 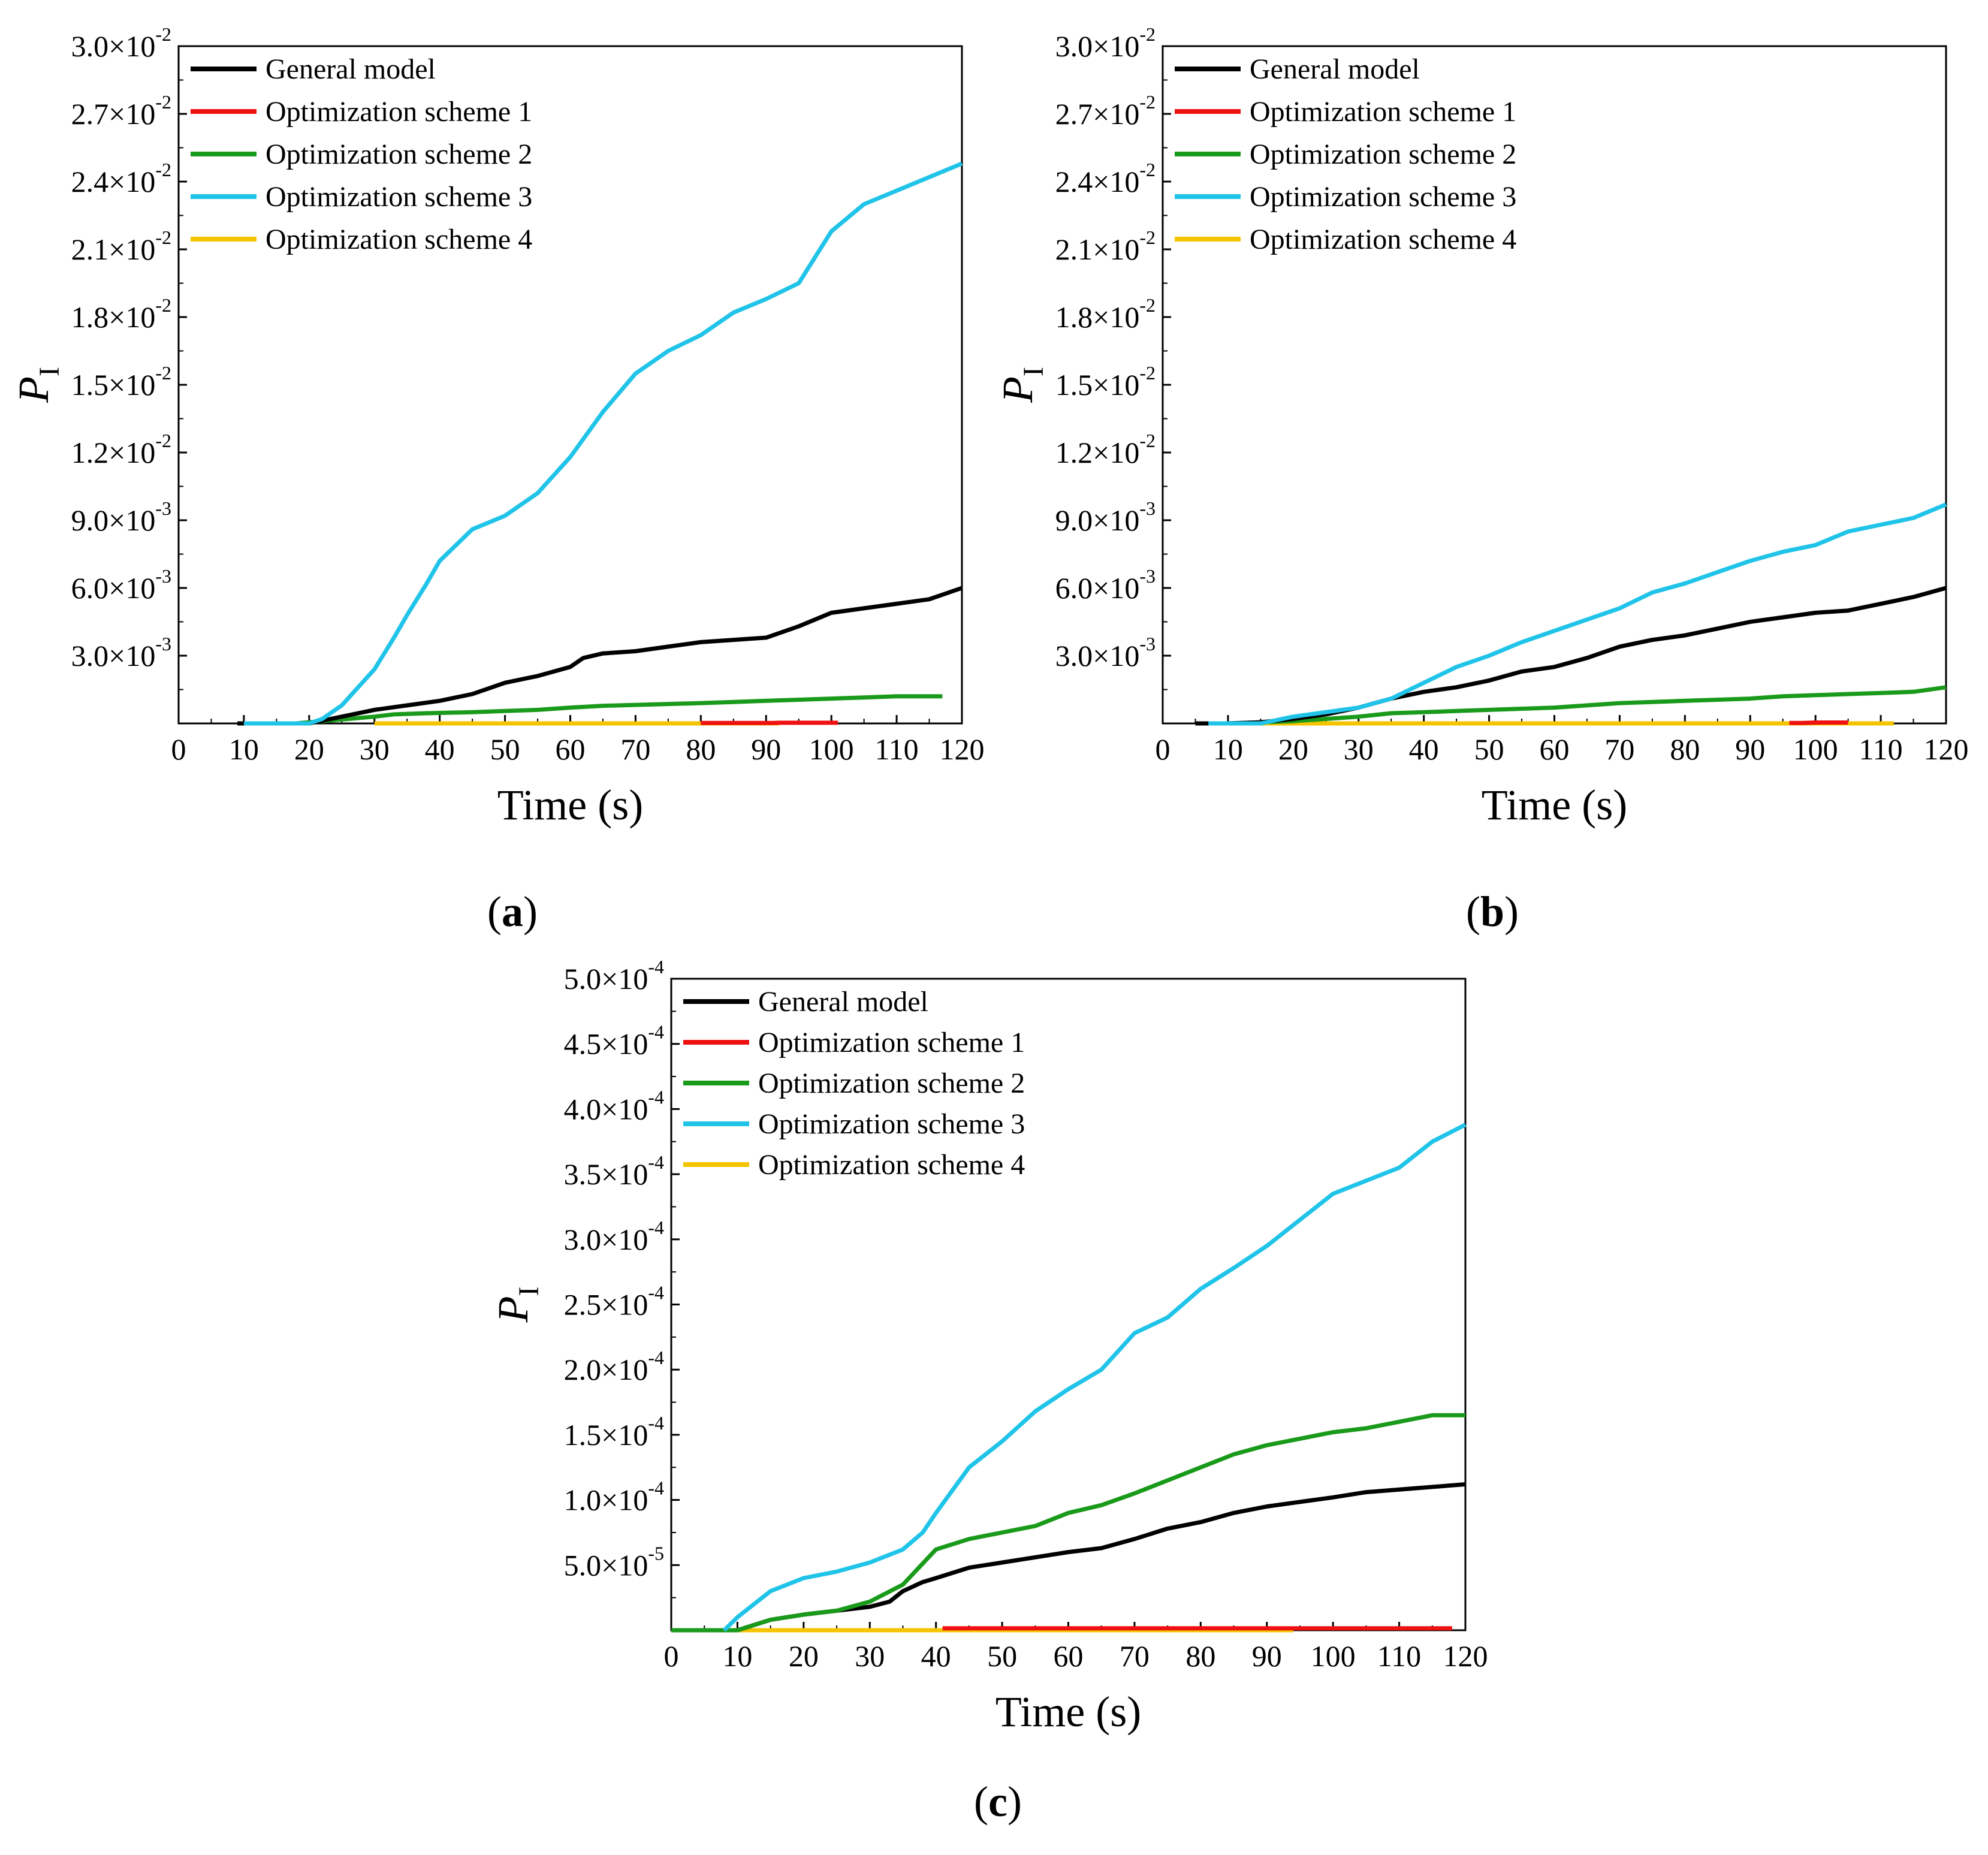 I want to click on x-tick-label: 50, so click(x=1002, y=1656).